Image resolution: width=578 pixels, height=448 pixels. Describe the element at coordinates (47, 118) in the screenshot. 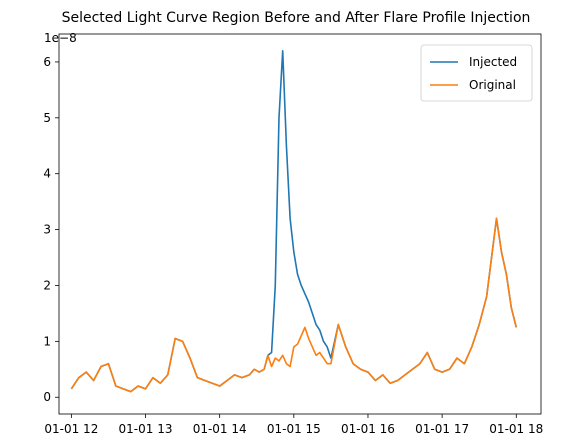

I see `y-tick-label: 5` at that location.